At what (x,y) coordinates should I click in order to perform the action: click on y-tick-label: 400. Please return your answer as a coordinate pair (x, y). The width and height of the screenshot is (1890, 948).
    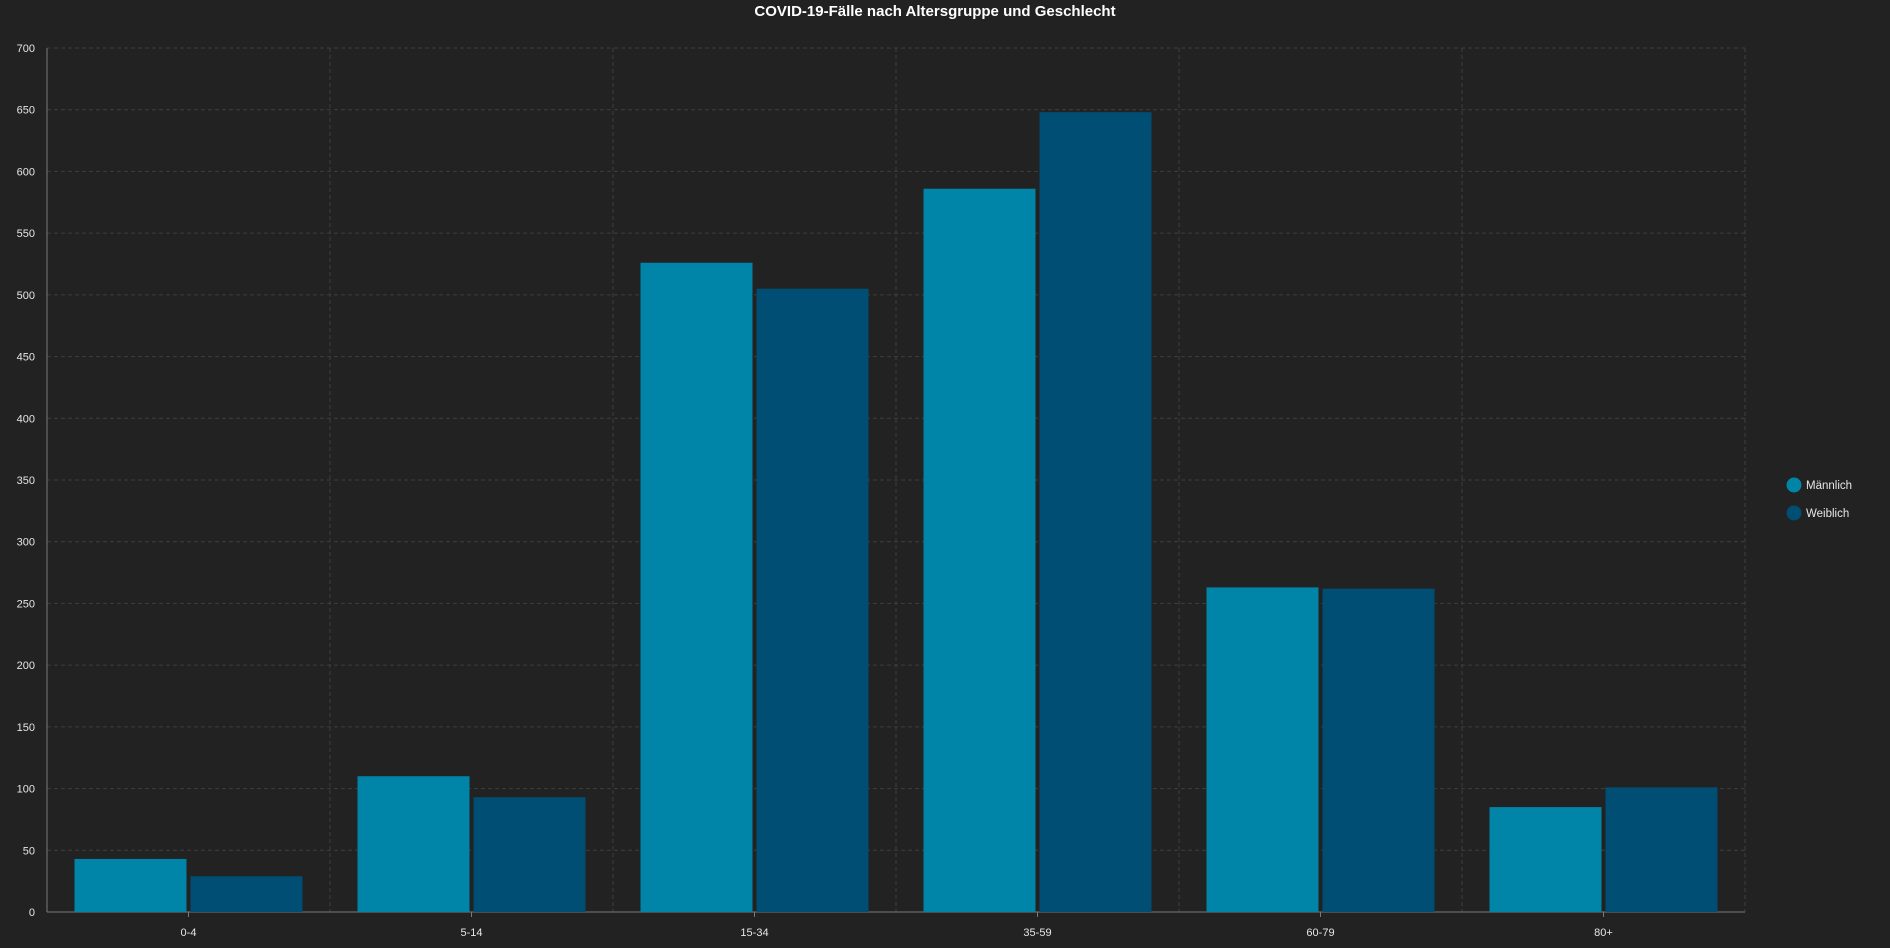
    Looking at the image, I should click on (26, 419).